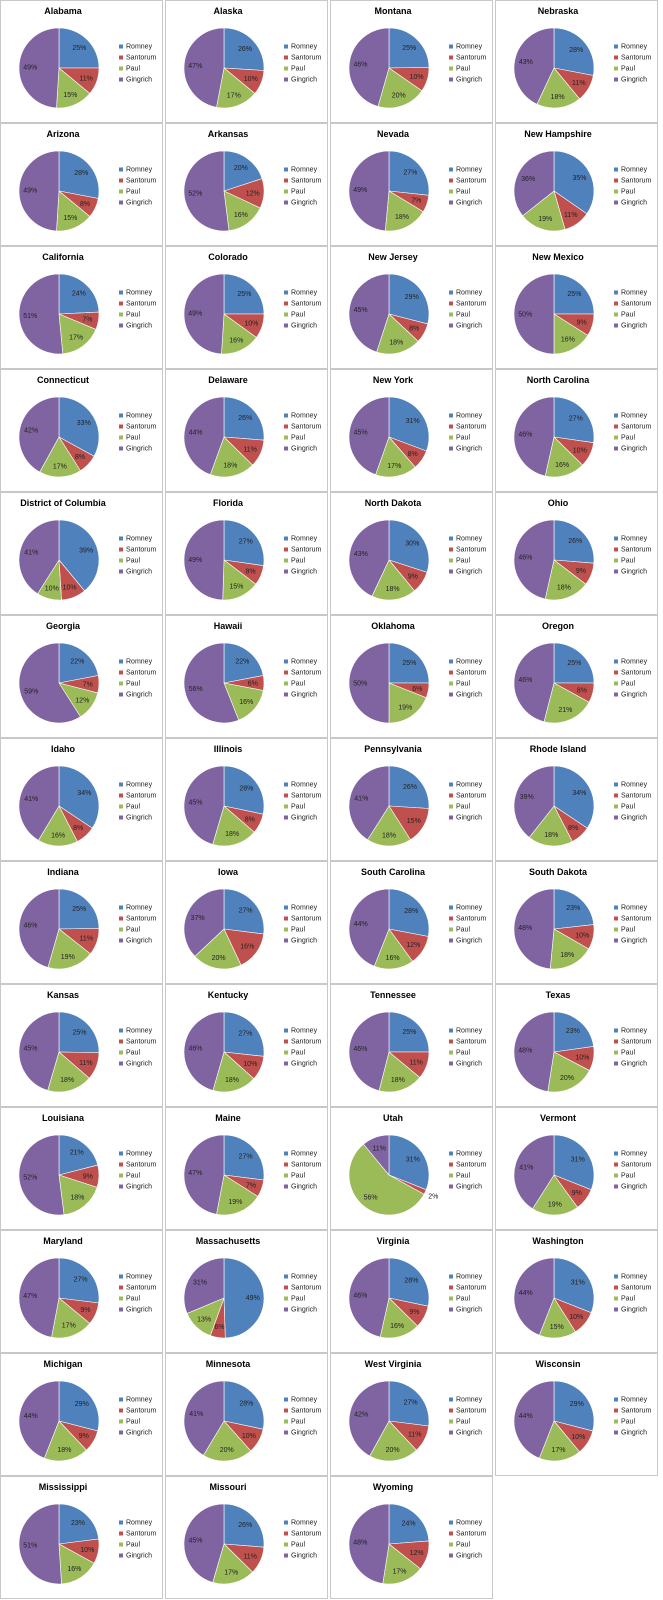 This screenshot has height=1600, width=663. I want to click on chart-title: Oklahoma, so click(393, 626).